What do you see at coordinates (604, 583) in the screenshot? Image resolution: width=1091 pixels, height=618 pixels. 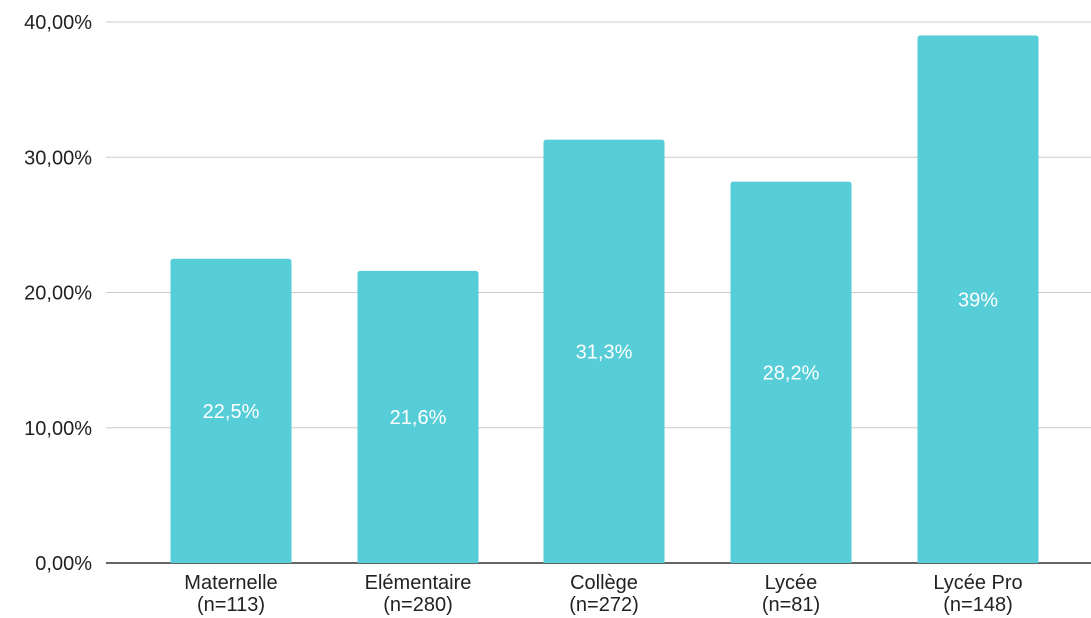 I see `x-category-label: Collège` at bounding box center [604, 583].